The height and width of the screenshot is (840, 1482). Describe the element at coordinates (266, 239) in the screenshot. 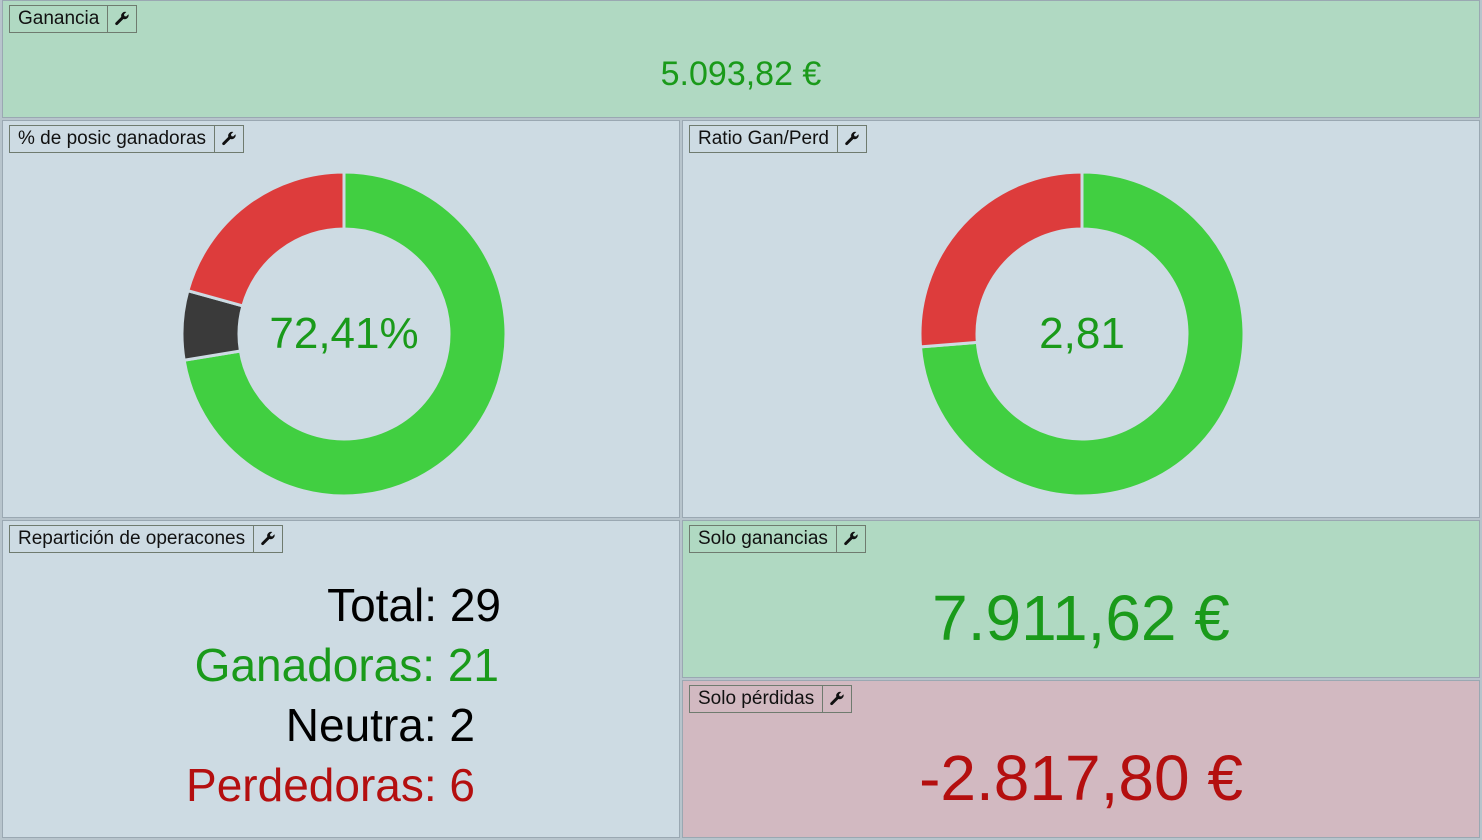

I see `win-pct-segment-perdedoras` at that location.